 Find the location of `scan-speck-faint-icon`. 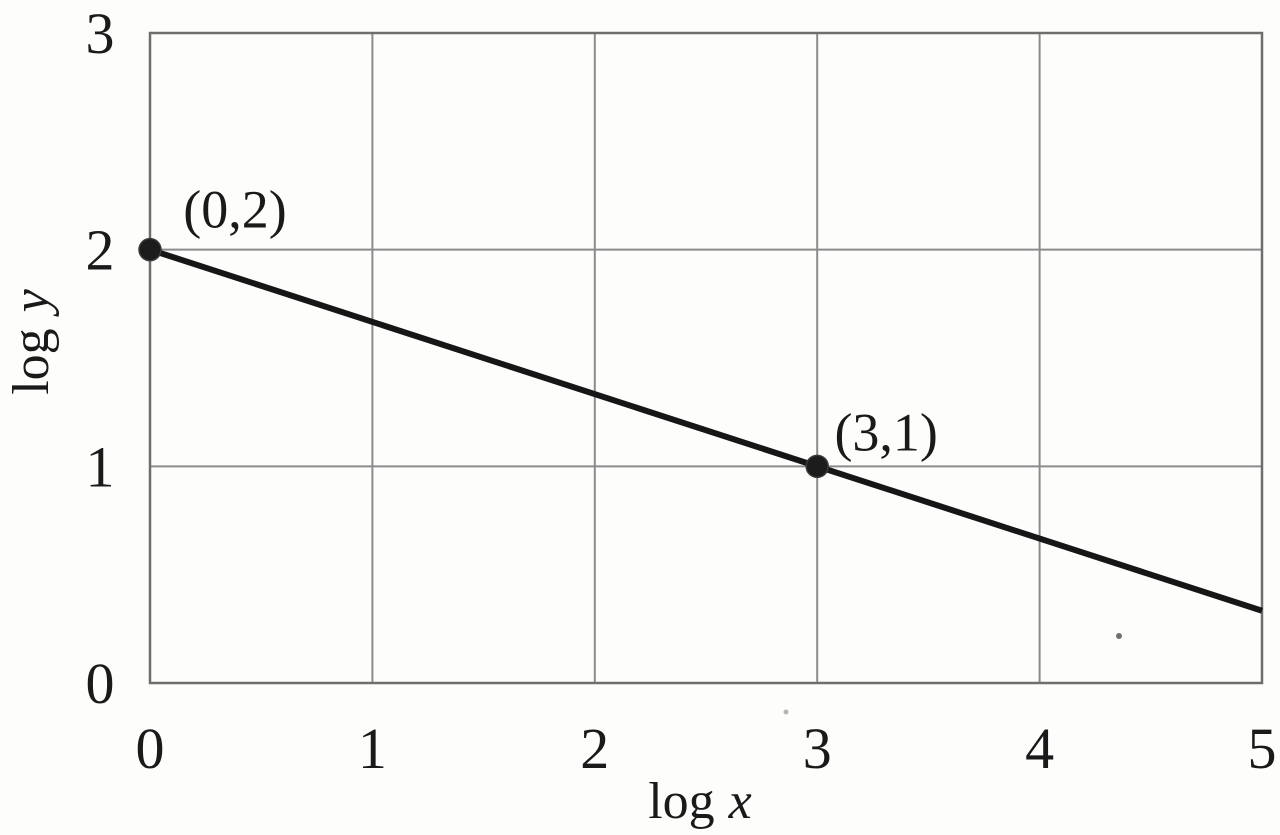

scan-speck-faint-icon is located at coordinates (786, 712).